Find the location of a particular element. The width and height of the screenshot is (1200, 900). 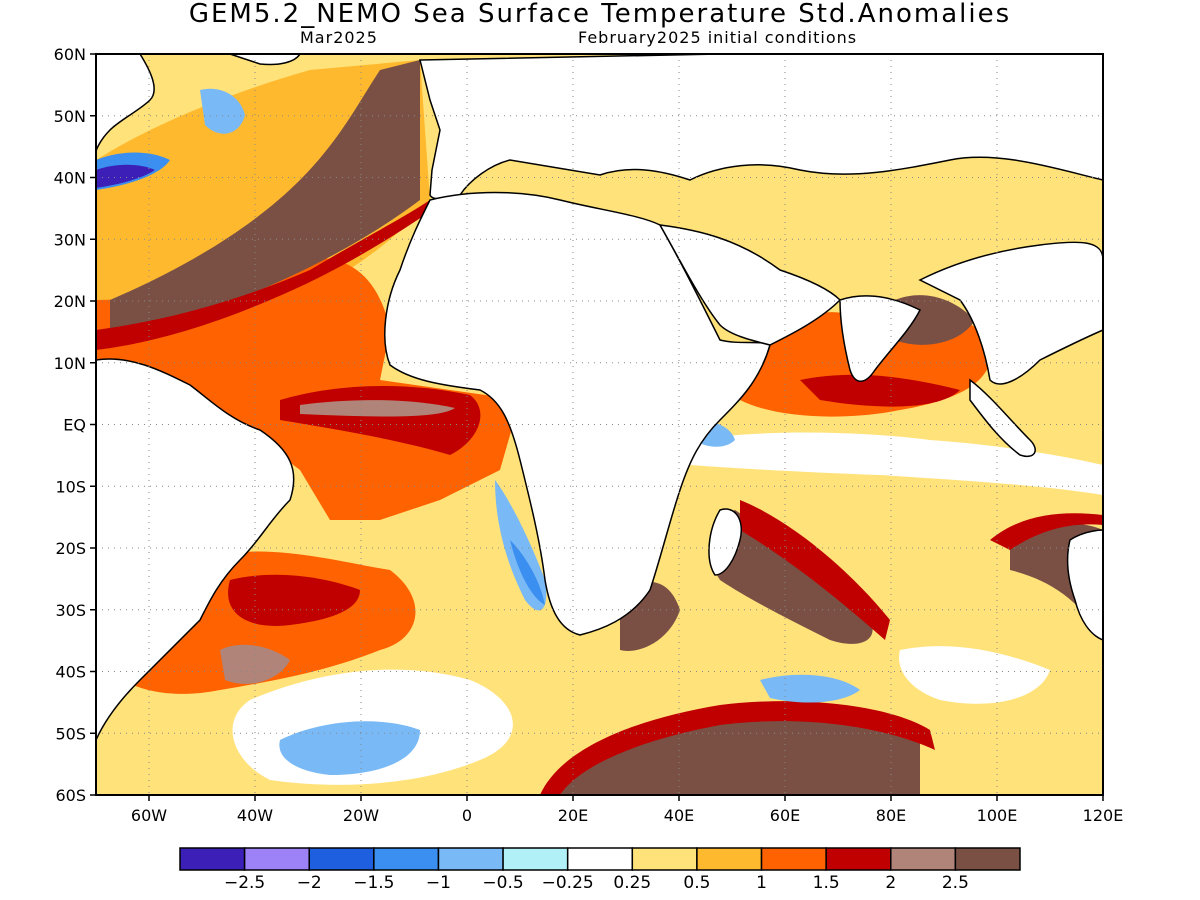

colorbar-label: 0.5 is located at coordinates (696, 883).